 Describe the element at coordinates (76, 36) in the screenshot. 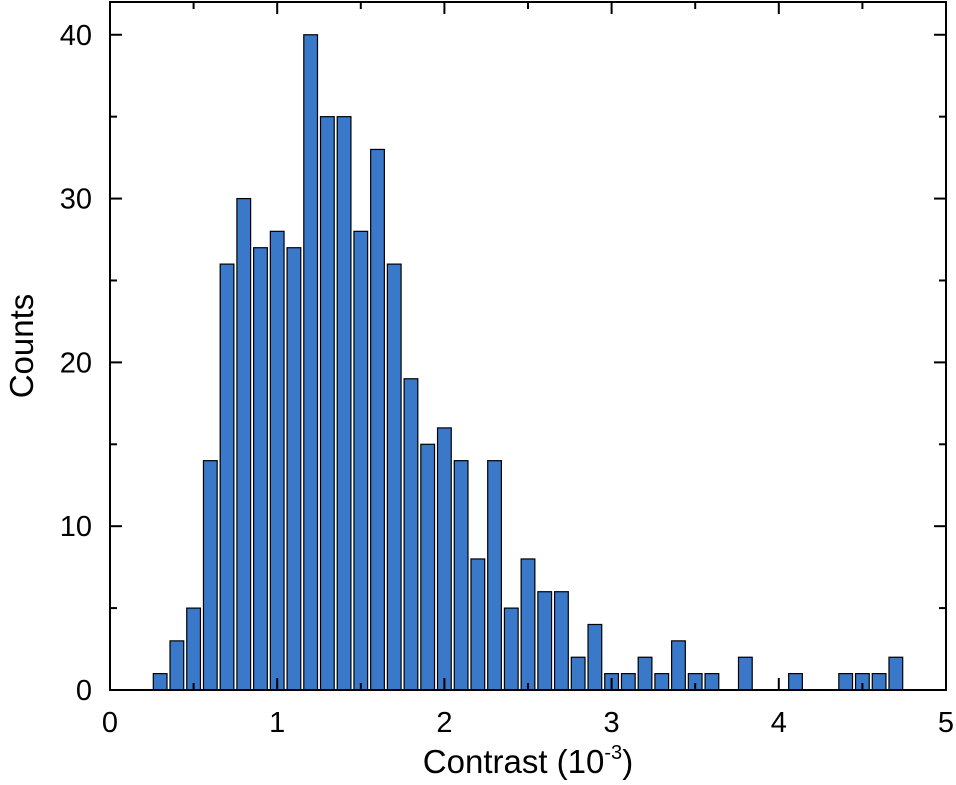

I see `y-tick-label: 40` at that location.